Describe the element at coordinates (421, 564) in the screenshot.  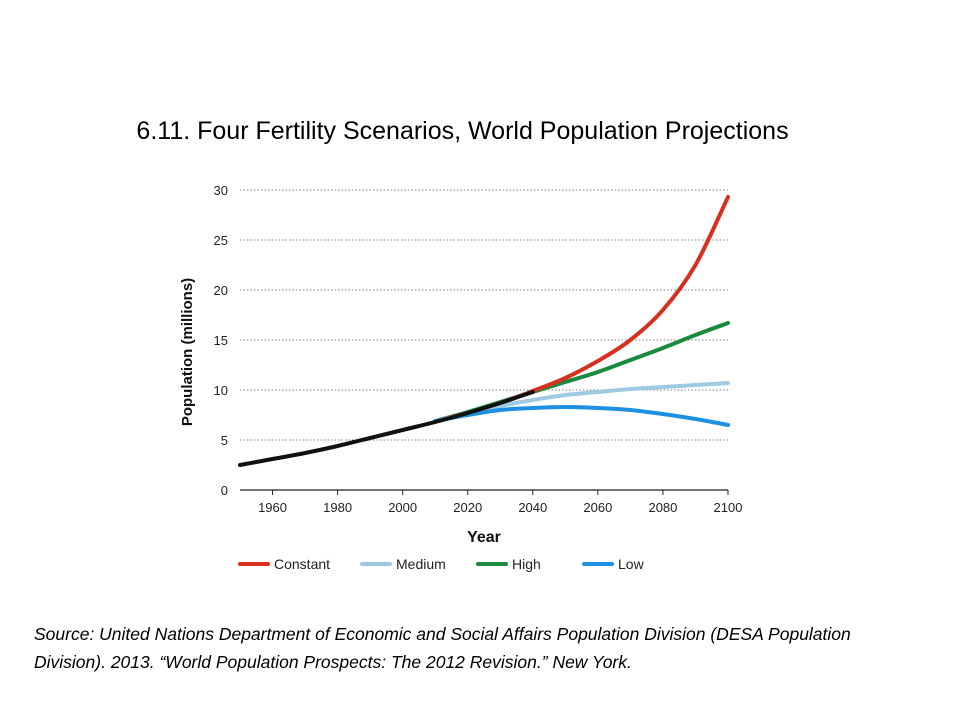
I see `legend-label-medium: Medium` at that location.